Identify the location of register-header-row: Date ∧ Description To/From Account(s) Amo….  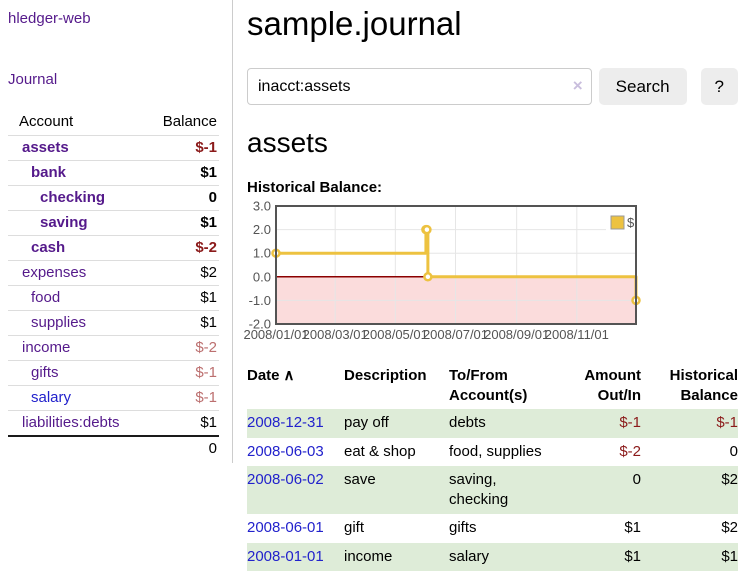
(492, 386).